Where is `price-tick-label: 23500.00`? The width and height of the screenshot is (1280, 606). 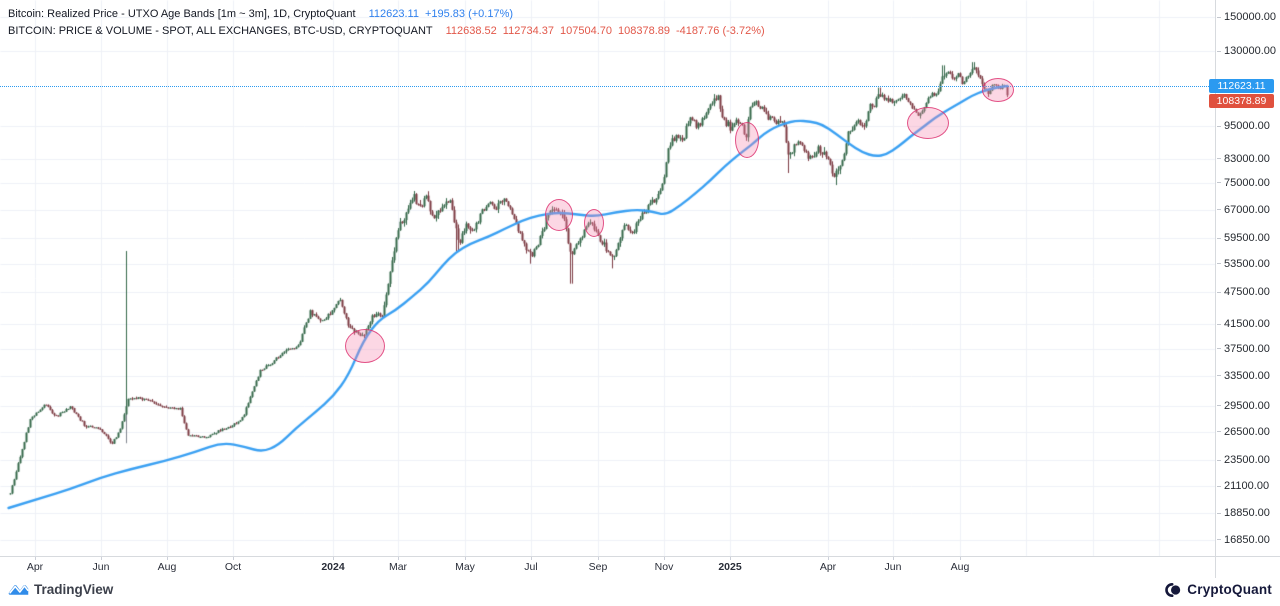 price-tick-label: 23500.00 is located at coordinates (1248, 460).